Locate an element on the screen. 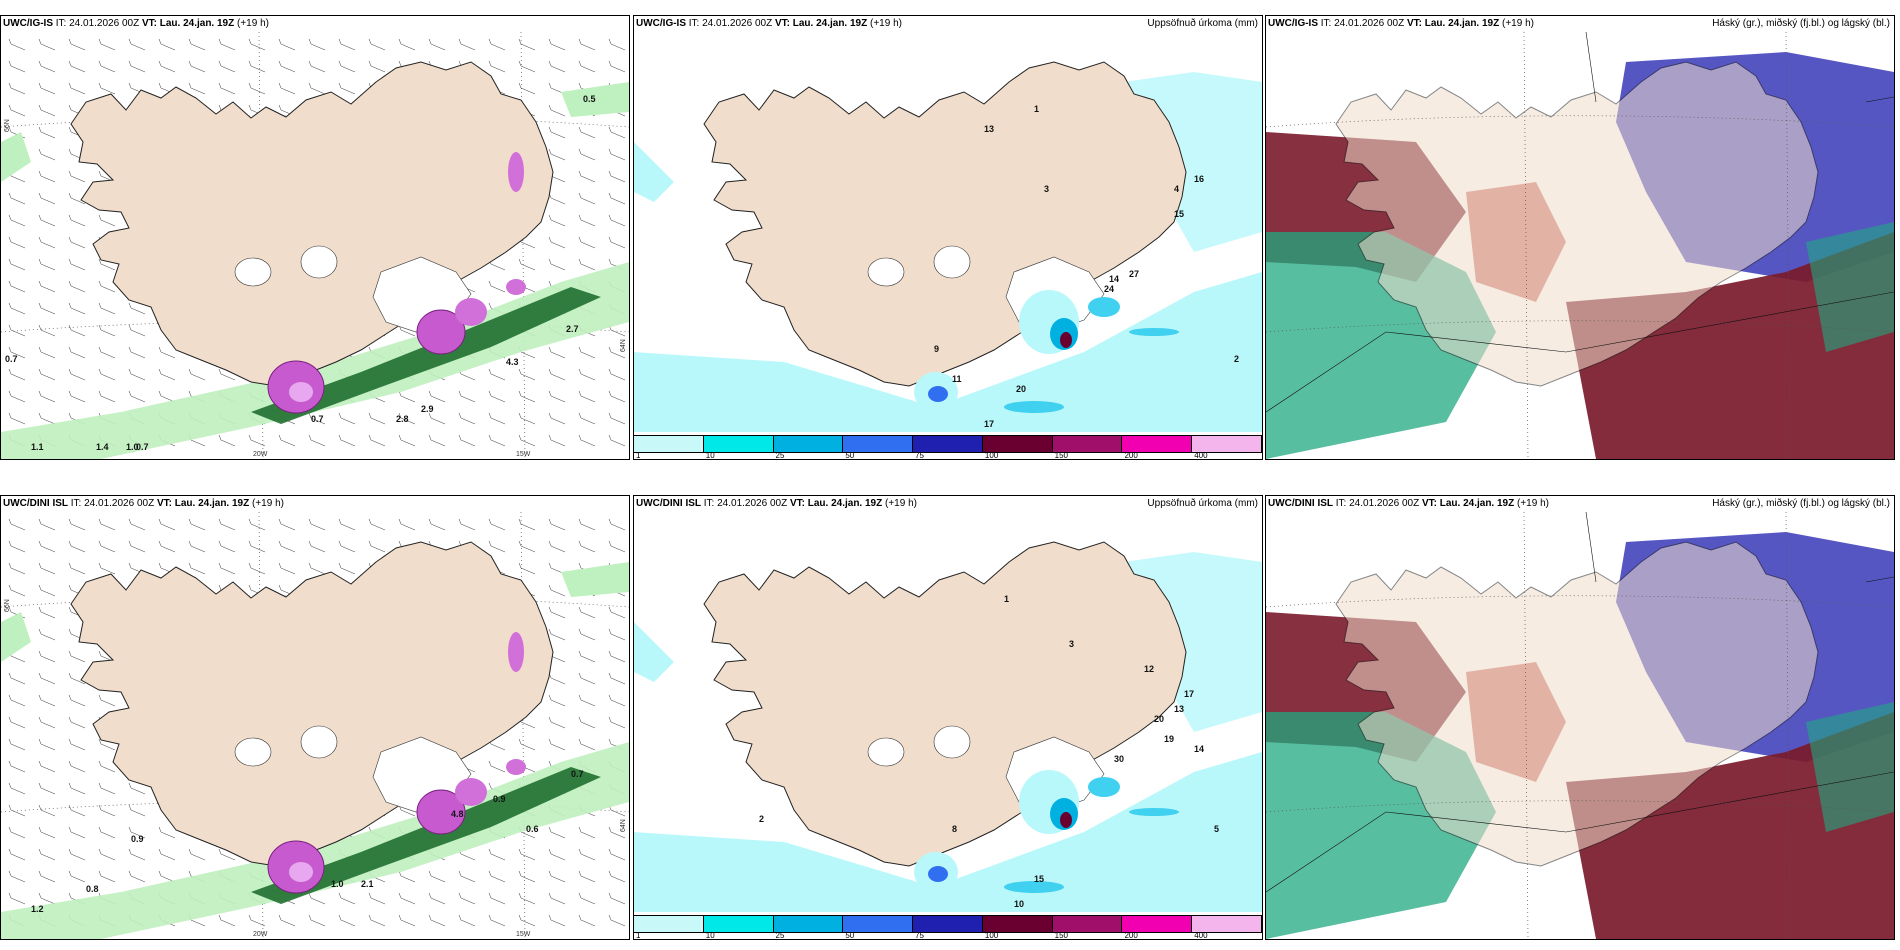  wind-value-label: 1.2 is located at coordinates (37, 909).